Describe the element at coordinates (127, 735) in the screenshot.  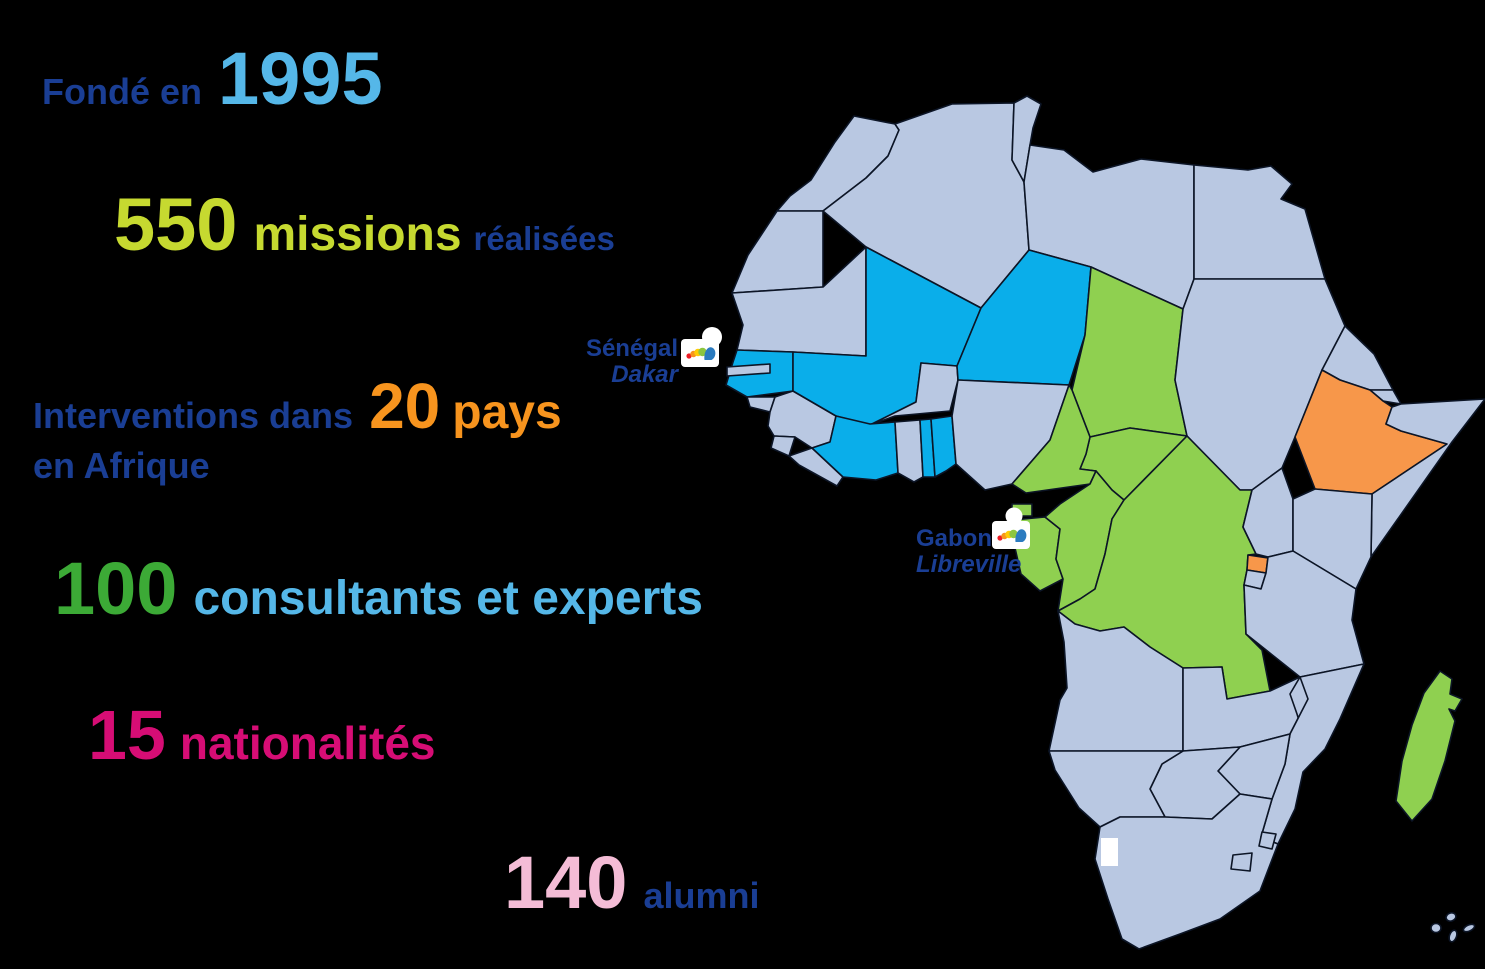
I see `nationalities-value: 15` at that location.